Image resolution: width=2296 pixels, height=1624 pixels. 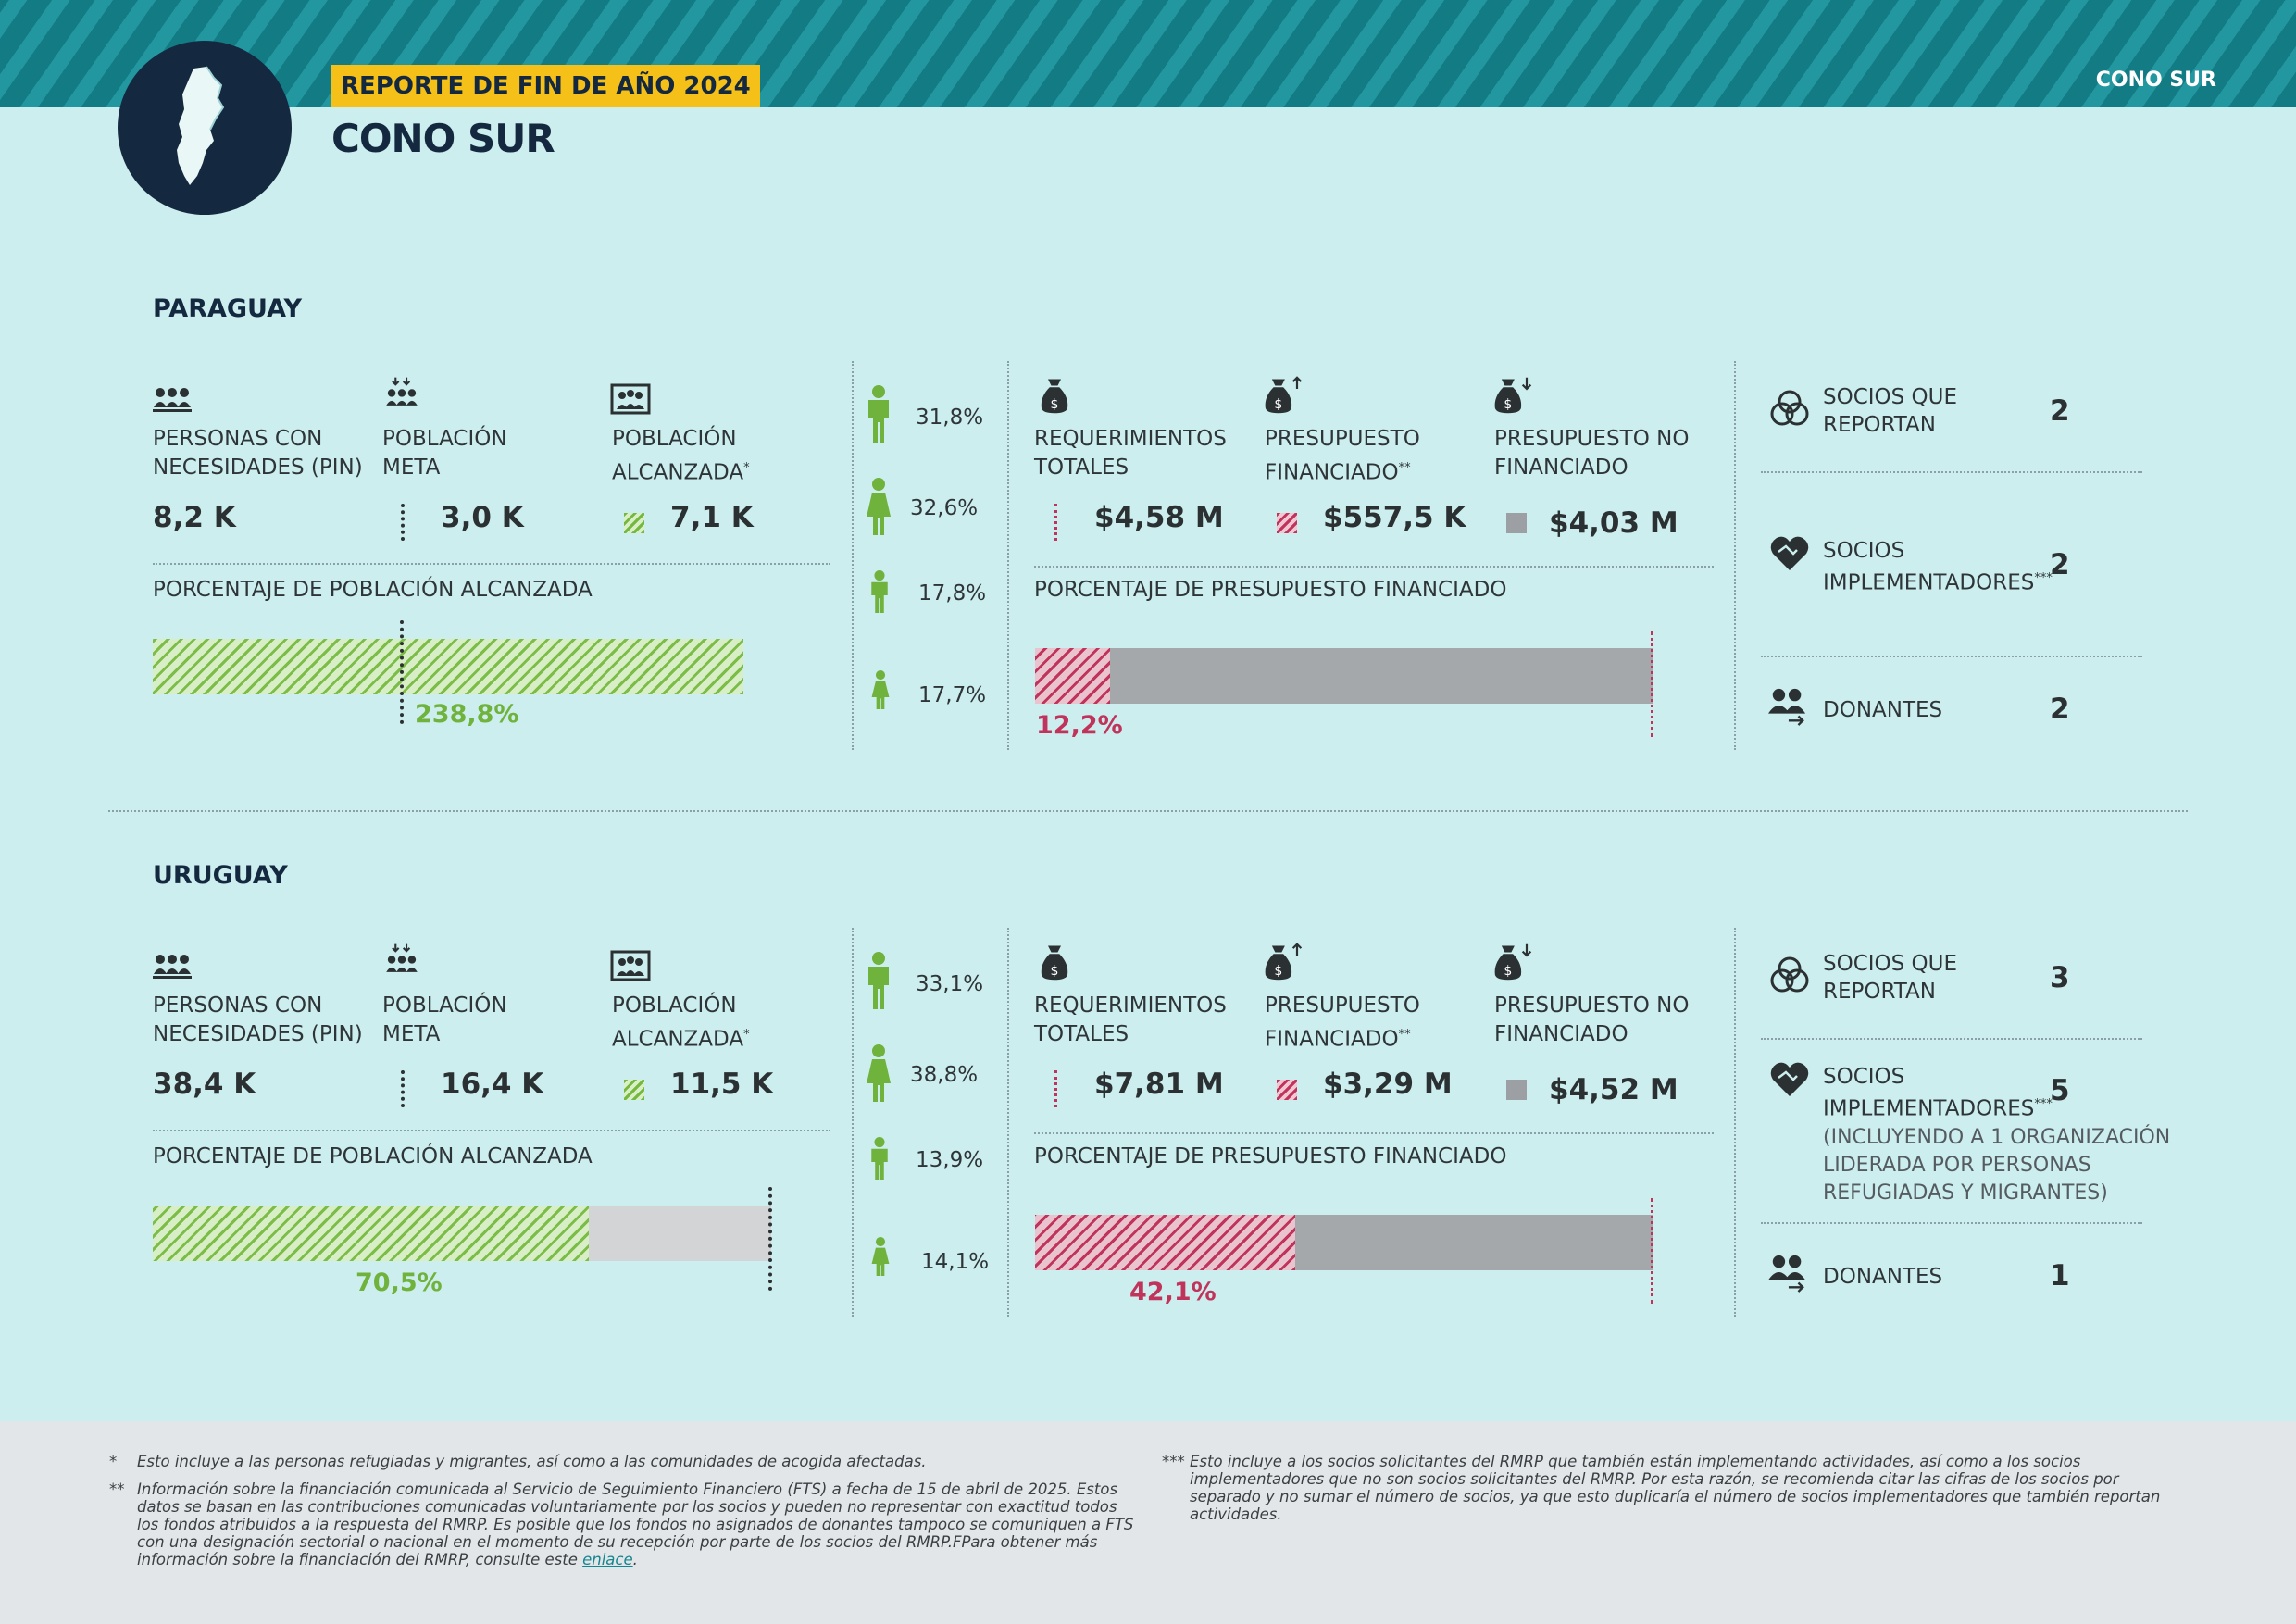 What do you see at coordinates (258, 453) in the screenshot?
I see `pin-label: PERSONAS CON NECESIDADES (PIN)` at bounding box center [258, 453].